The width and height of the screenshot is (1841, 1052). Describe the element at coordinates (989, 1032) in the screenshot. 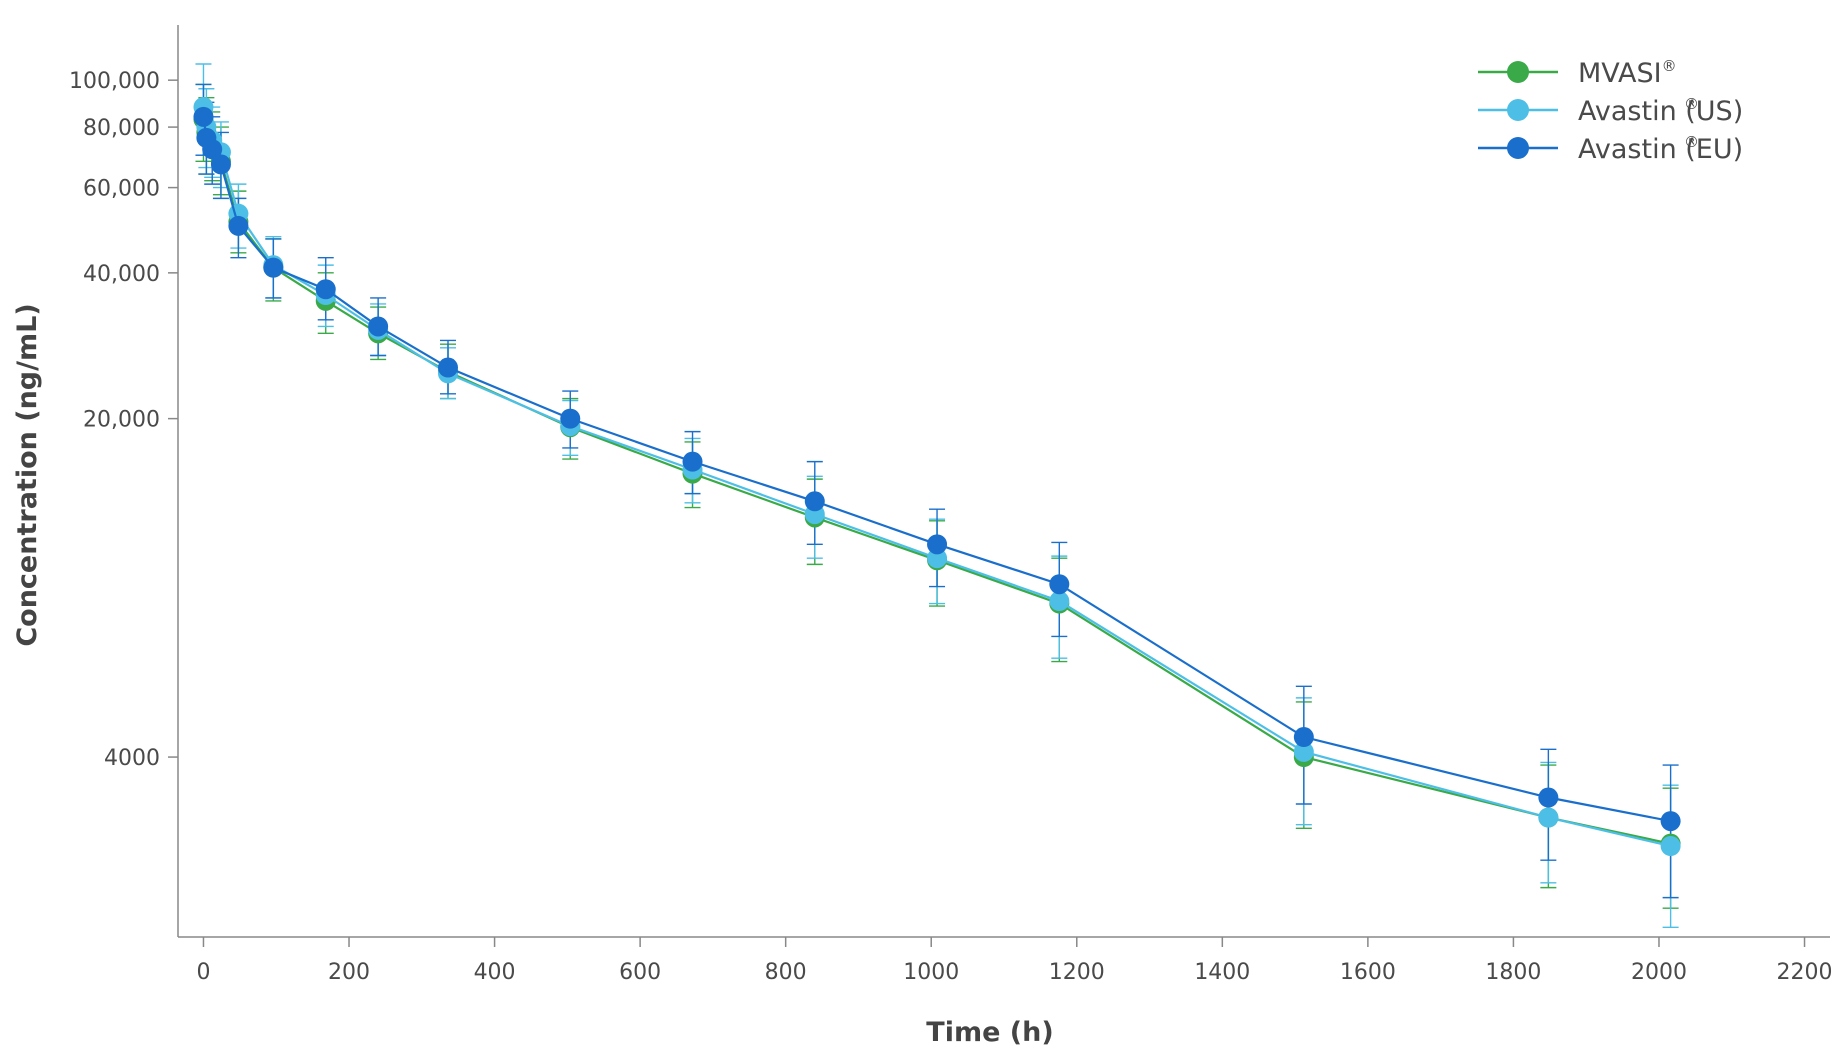

I see `x-axis-title: Time (h)` at that location.